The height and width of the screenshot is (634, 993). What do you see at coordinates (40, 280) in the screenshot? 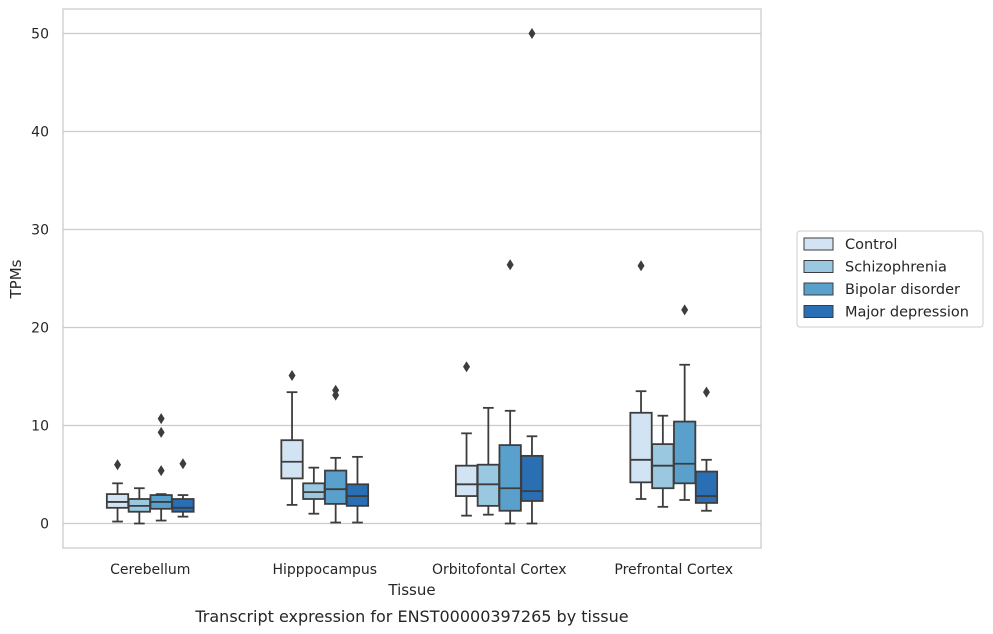
I see `y-tick-labels: 0 10 20 30 40 50` at bounding box center [40, 280].